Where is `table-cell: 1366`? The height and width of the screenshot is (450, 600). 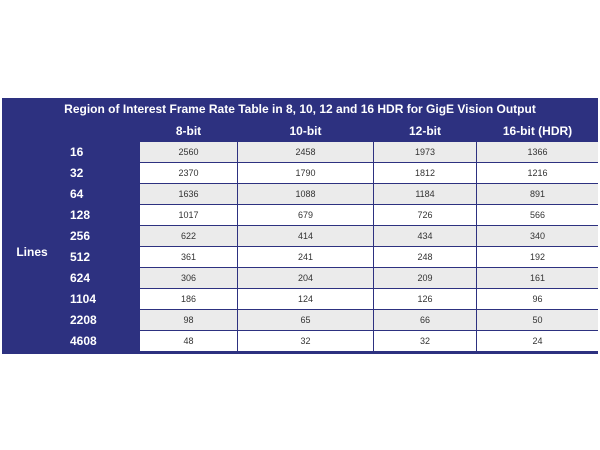
table-cell: 1366 is located at coordinates (537, 152).